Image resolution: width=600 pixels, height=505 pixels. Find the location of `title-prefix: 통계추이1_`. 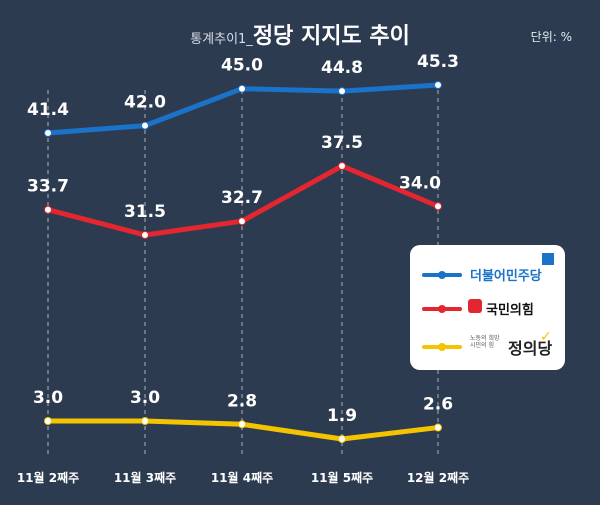

title-prefix: 통계추이1_ is located at coordinates (221, 39).